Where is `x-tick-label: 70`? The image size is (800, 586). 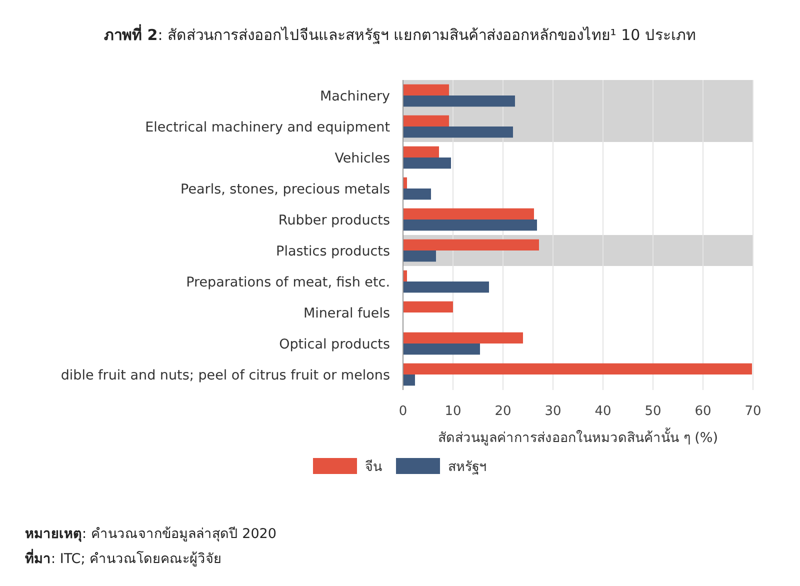 x-tick-label: 70 is located at coordinates (753, 411).